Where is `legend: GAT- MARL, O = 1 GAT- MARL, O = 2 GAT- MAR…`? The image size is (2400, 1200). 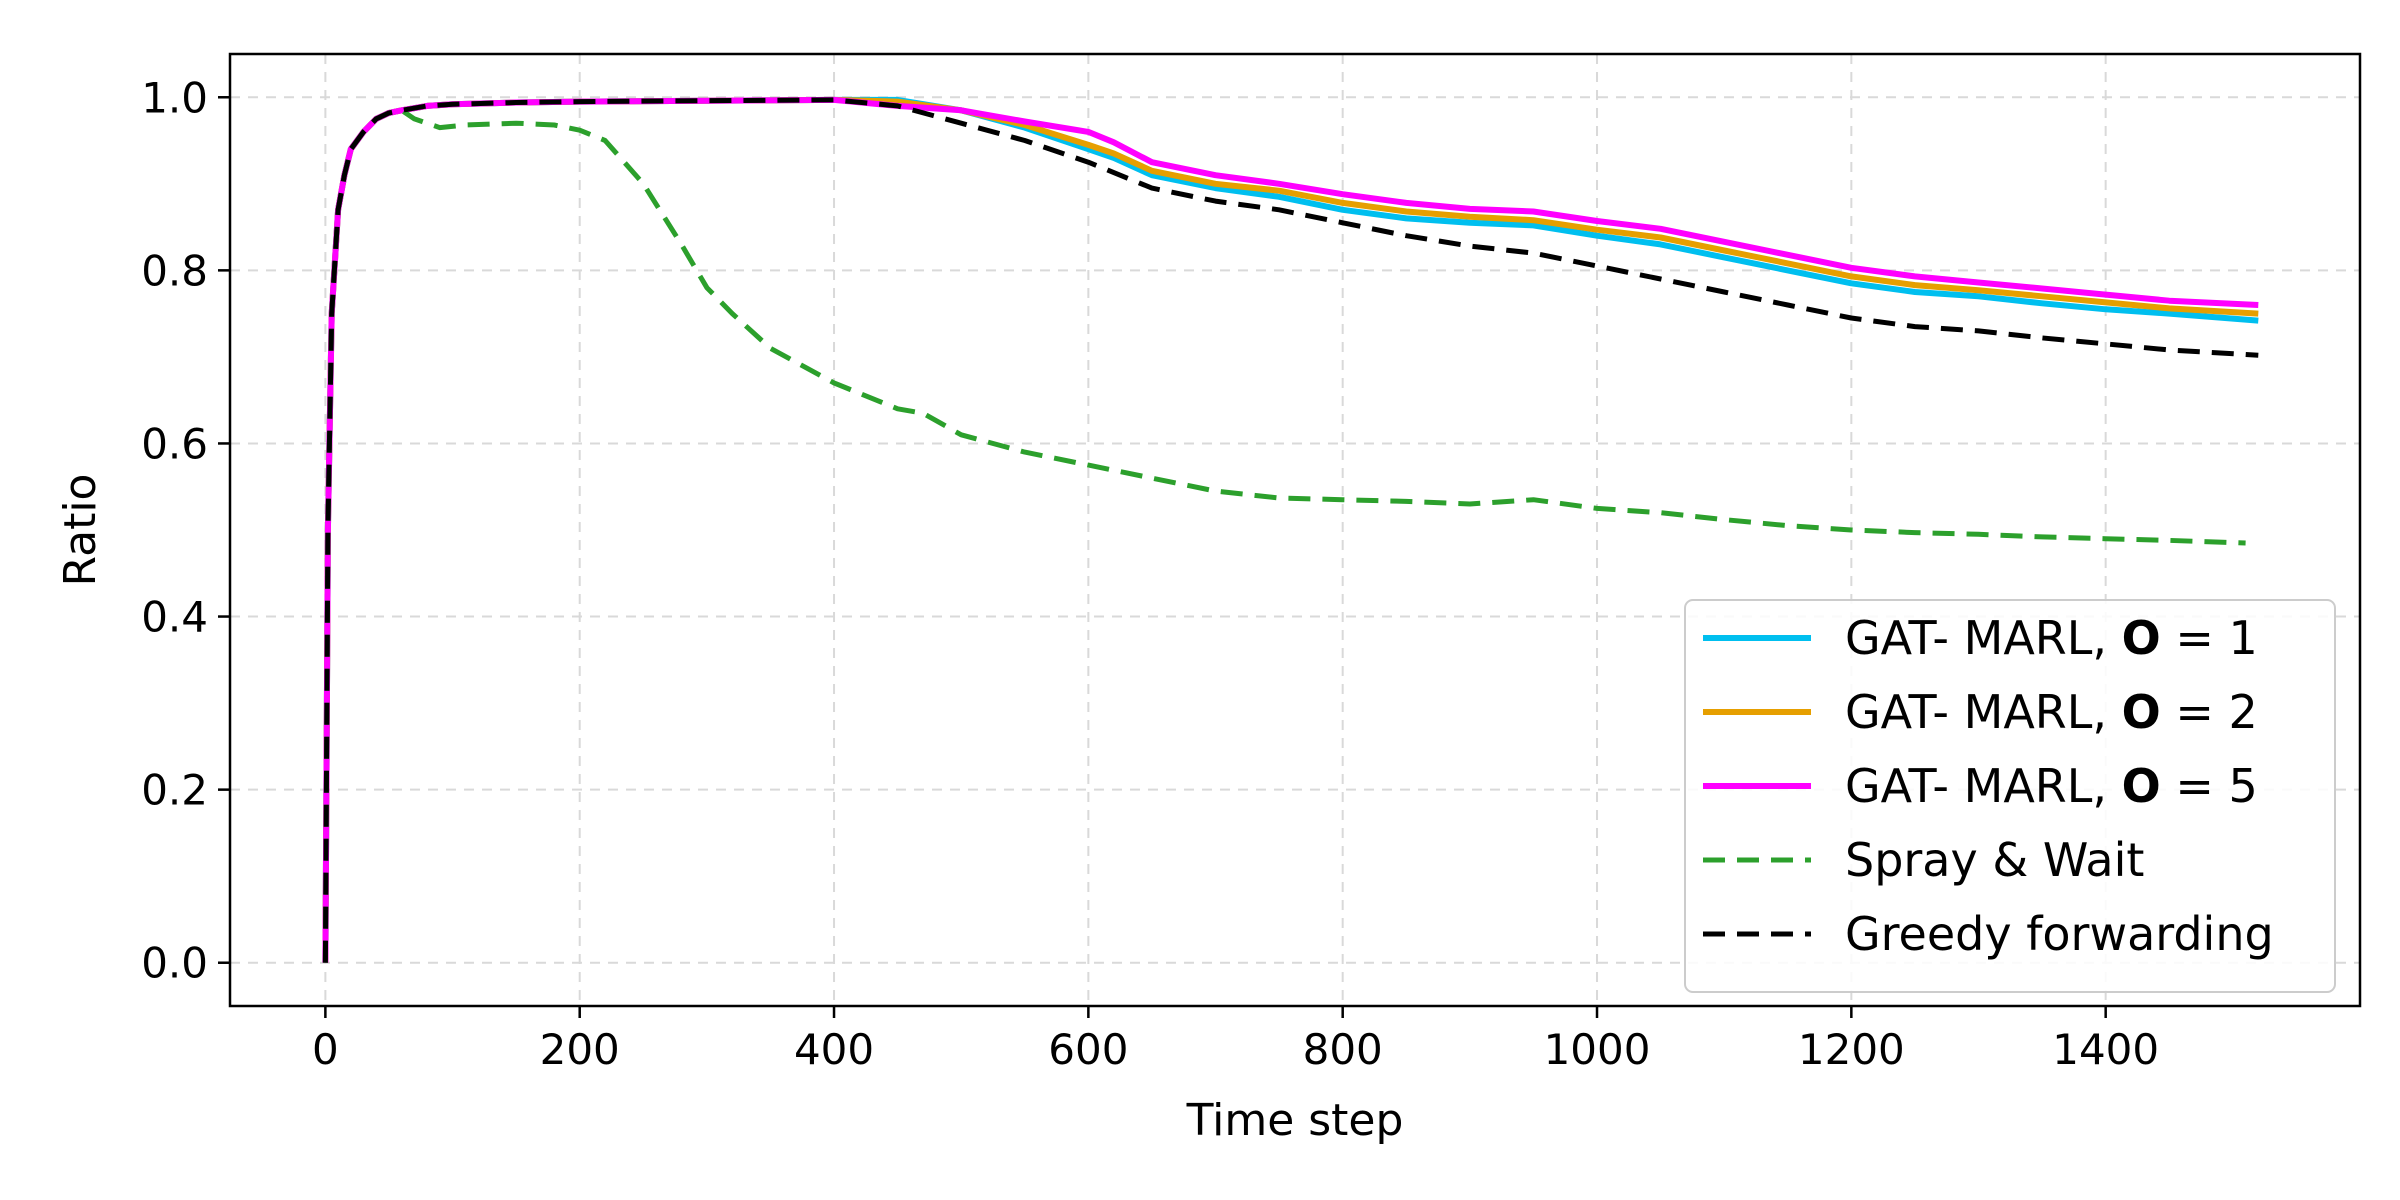 legend: GAT- MARL, O = 1 GAT- MARL, O = 2 GAT- MAR… is located at coordinates (2010, 796).